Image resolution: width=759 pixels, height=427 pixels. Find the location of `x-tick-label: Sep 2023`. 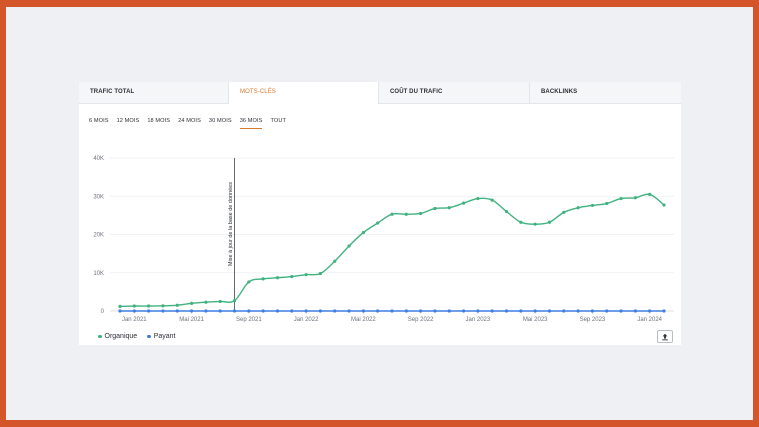

x-tick-label: Sep 2023 is located at coordinates (593, 320).